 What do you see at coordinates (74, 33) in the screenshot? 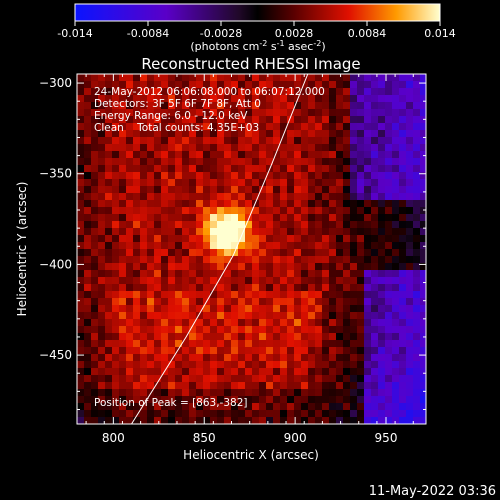
I see `colorbar-tick-label: -0.014` at bounding box center [74, 33].